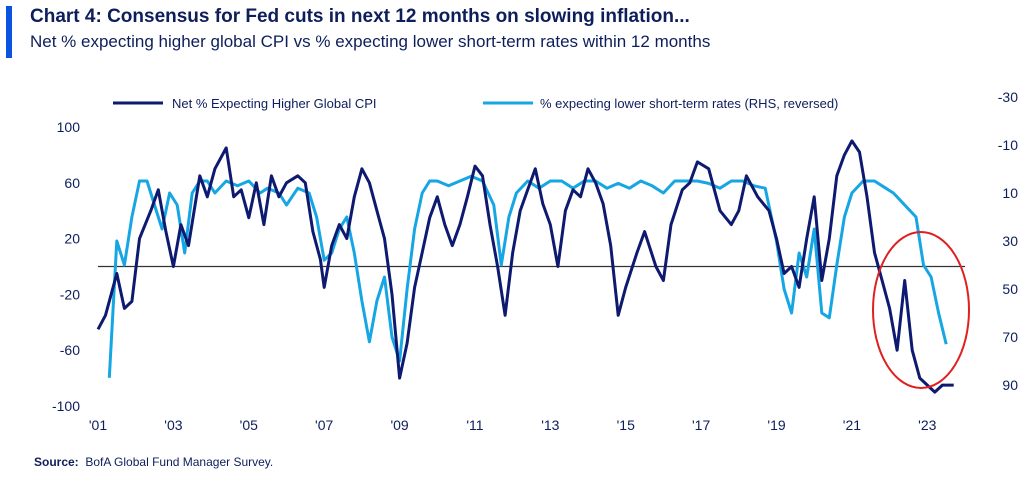  Describe the element at coordinates (249, 425) in the screenshot. I see `x-tick-label: '05` at that location.